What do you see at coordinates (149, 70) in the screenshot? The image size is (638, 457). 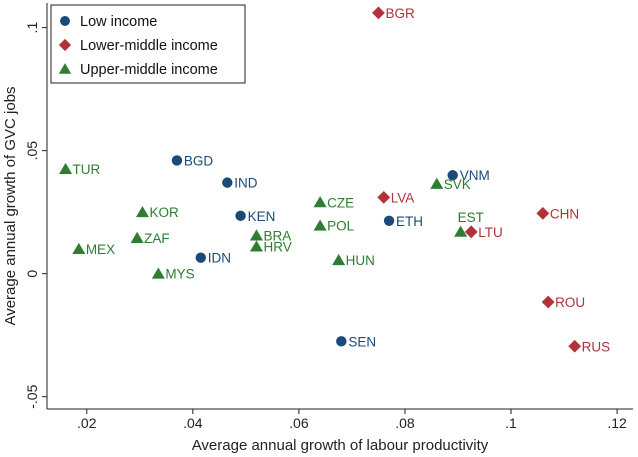 I see `legend-entry-3: Upper-middle income` at bounding box center [149, 70].